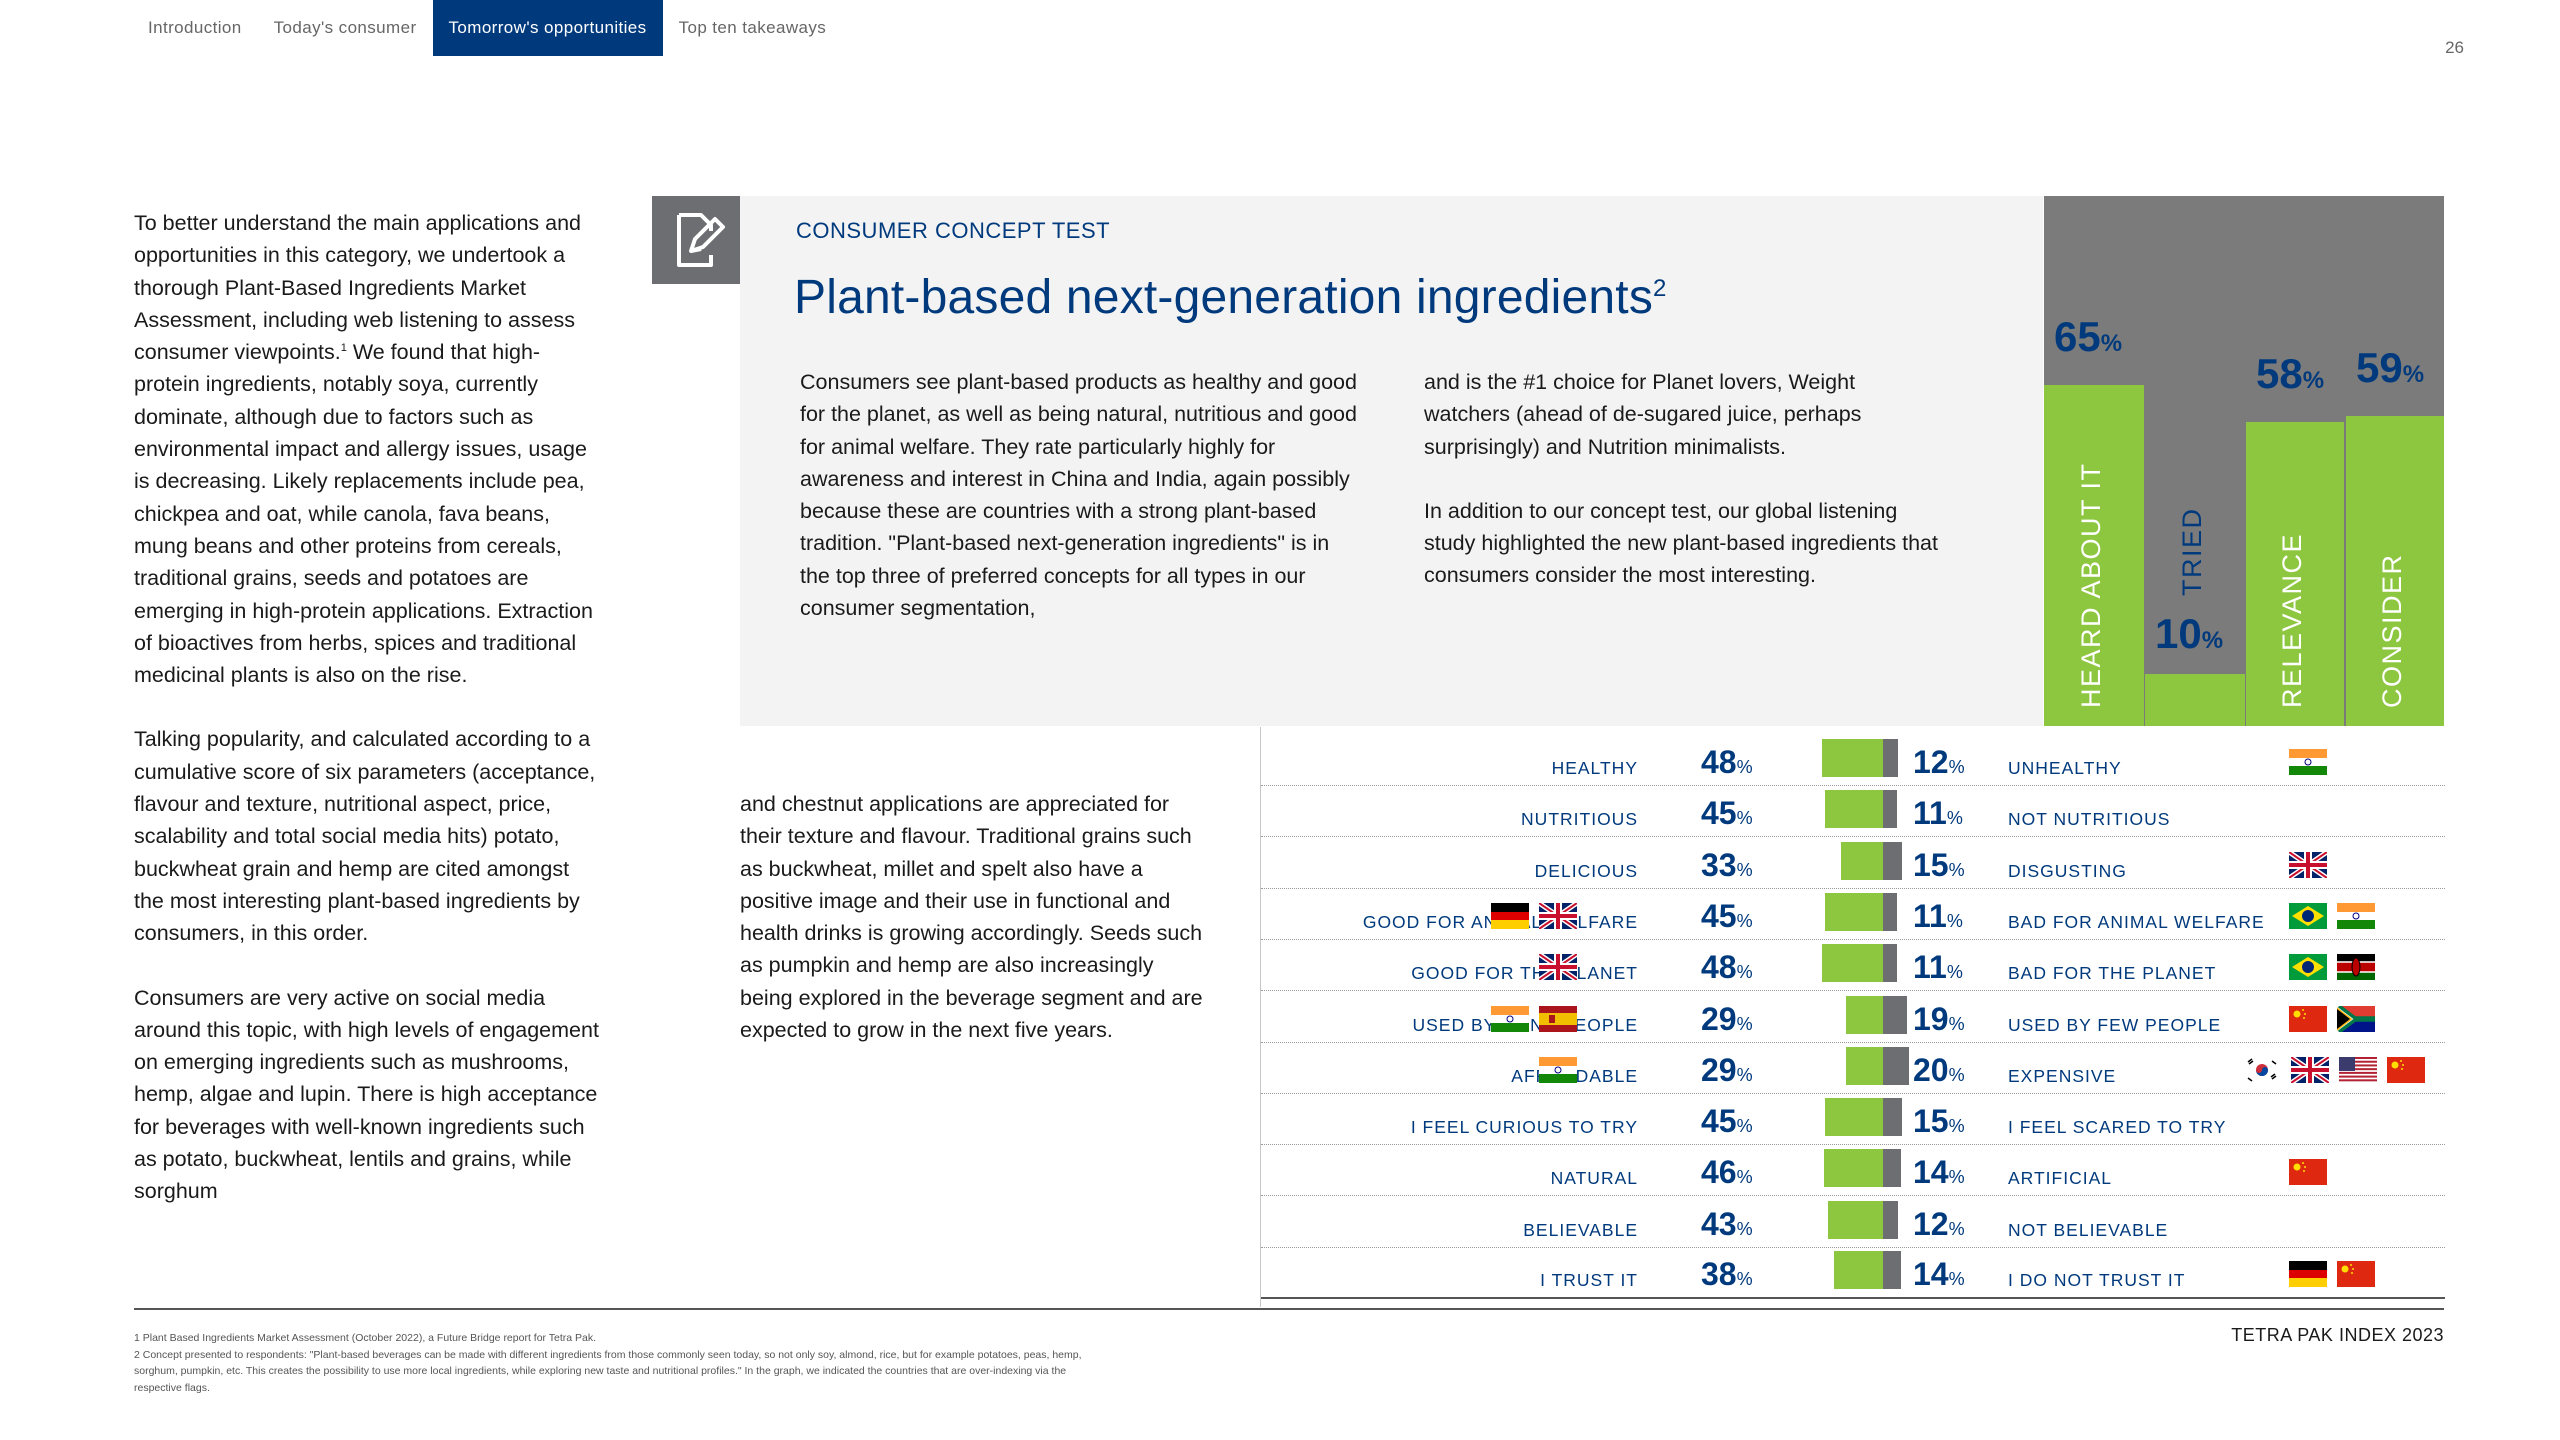  What do you see at coordinates (2089, 819) in the screenshot?
I see `negative-attribute-label: NOT NUTRITIOUS` at bounding box center [2089, 819].